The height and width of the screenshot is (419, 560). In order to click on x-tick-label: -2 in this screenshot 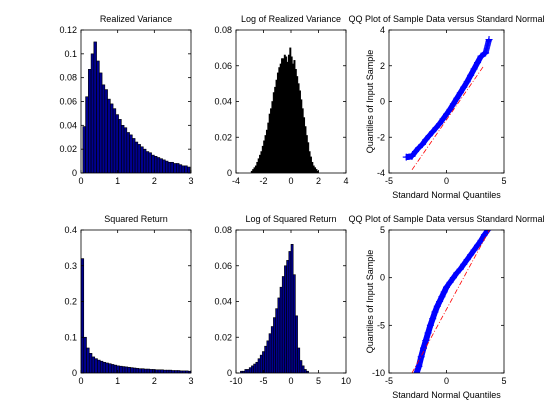, I will do `click(263, 181)`.